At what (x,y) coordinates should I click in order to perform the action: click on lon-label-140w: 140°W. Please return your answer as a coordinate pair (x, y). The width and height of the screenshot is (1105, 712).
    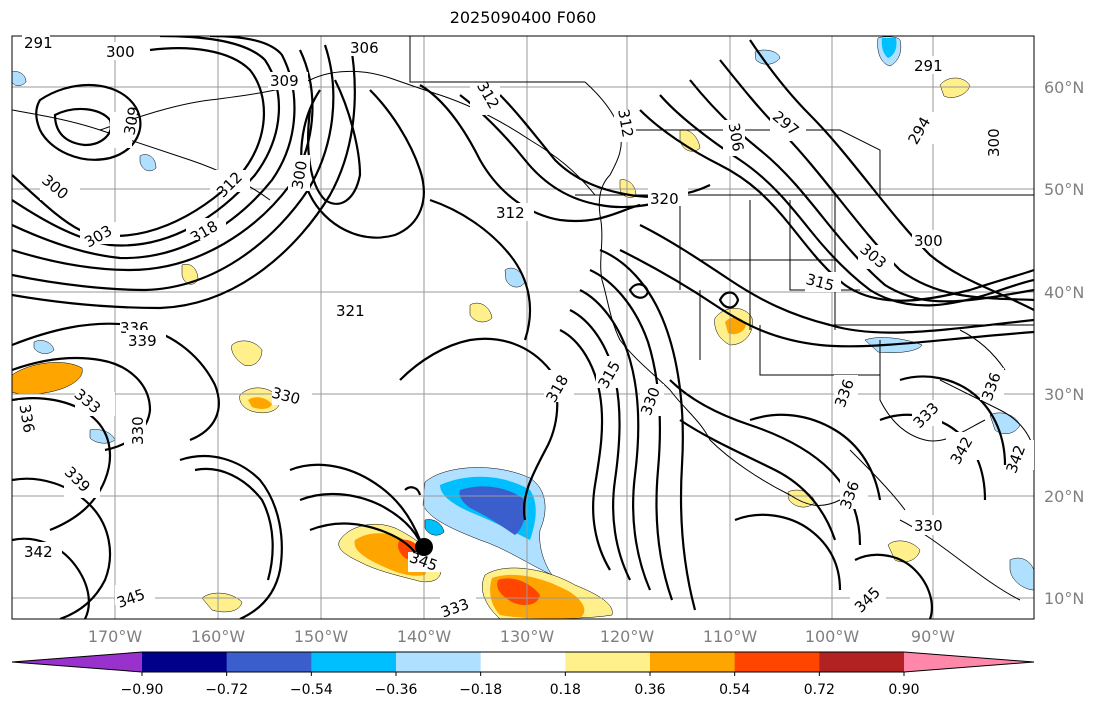
    Looking at the image, I should click on (424, 636).